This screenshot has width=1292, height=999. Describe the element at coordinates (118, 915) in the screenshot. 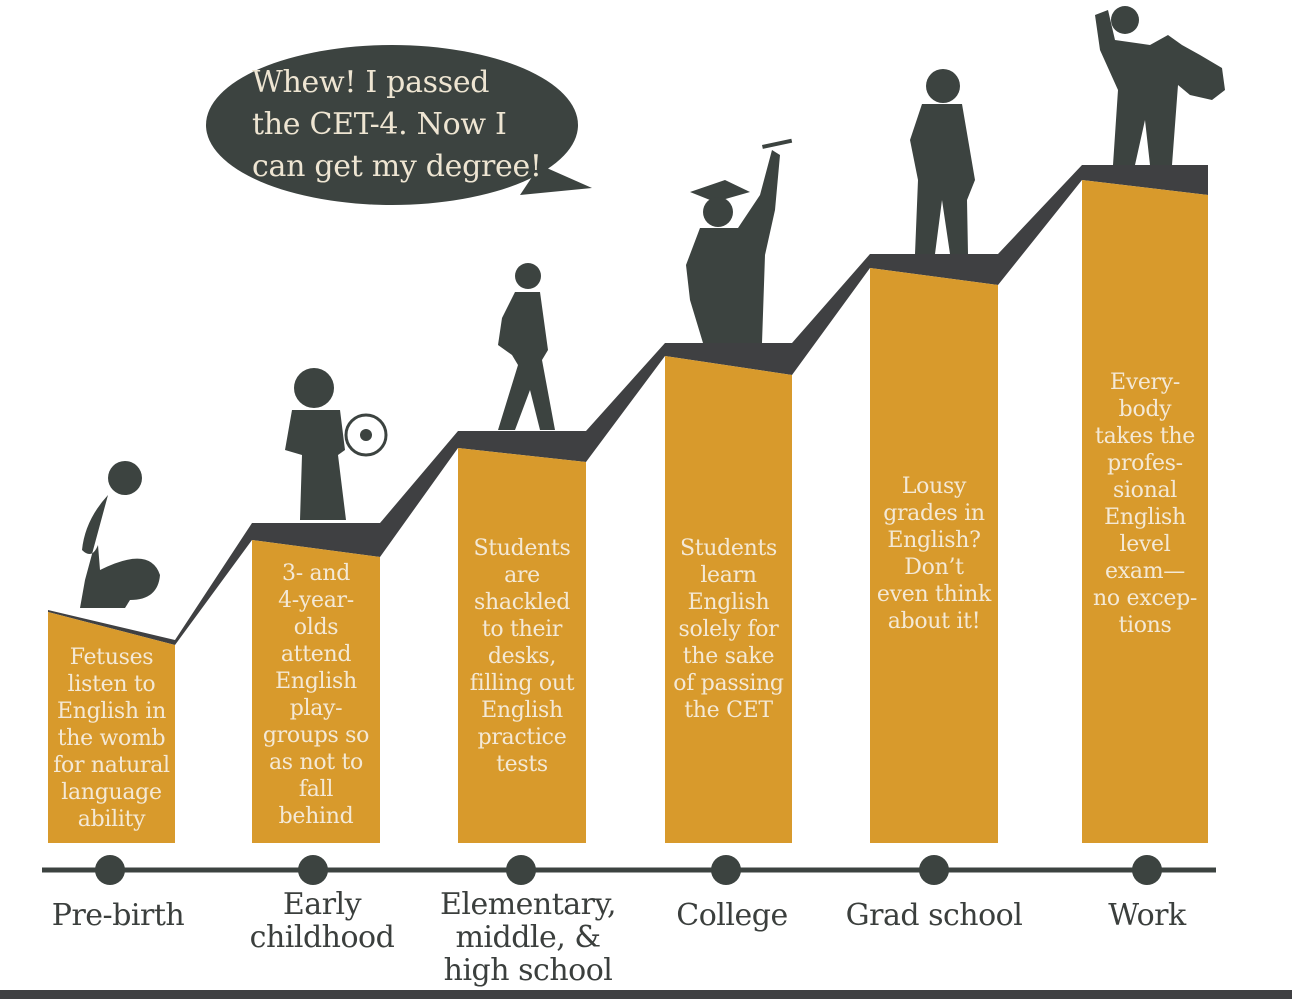

I see `stage-label: Pre-birth` at that location.